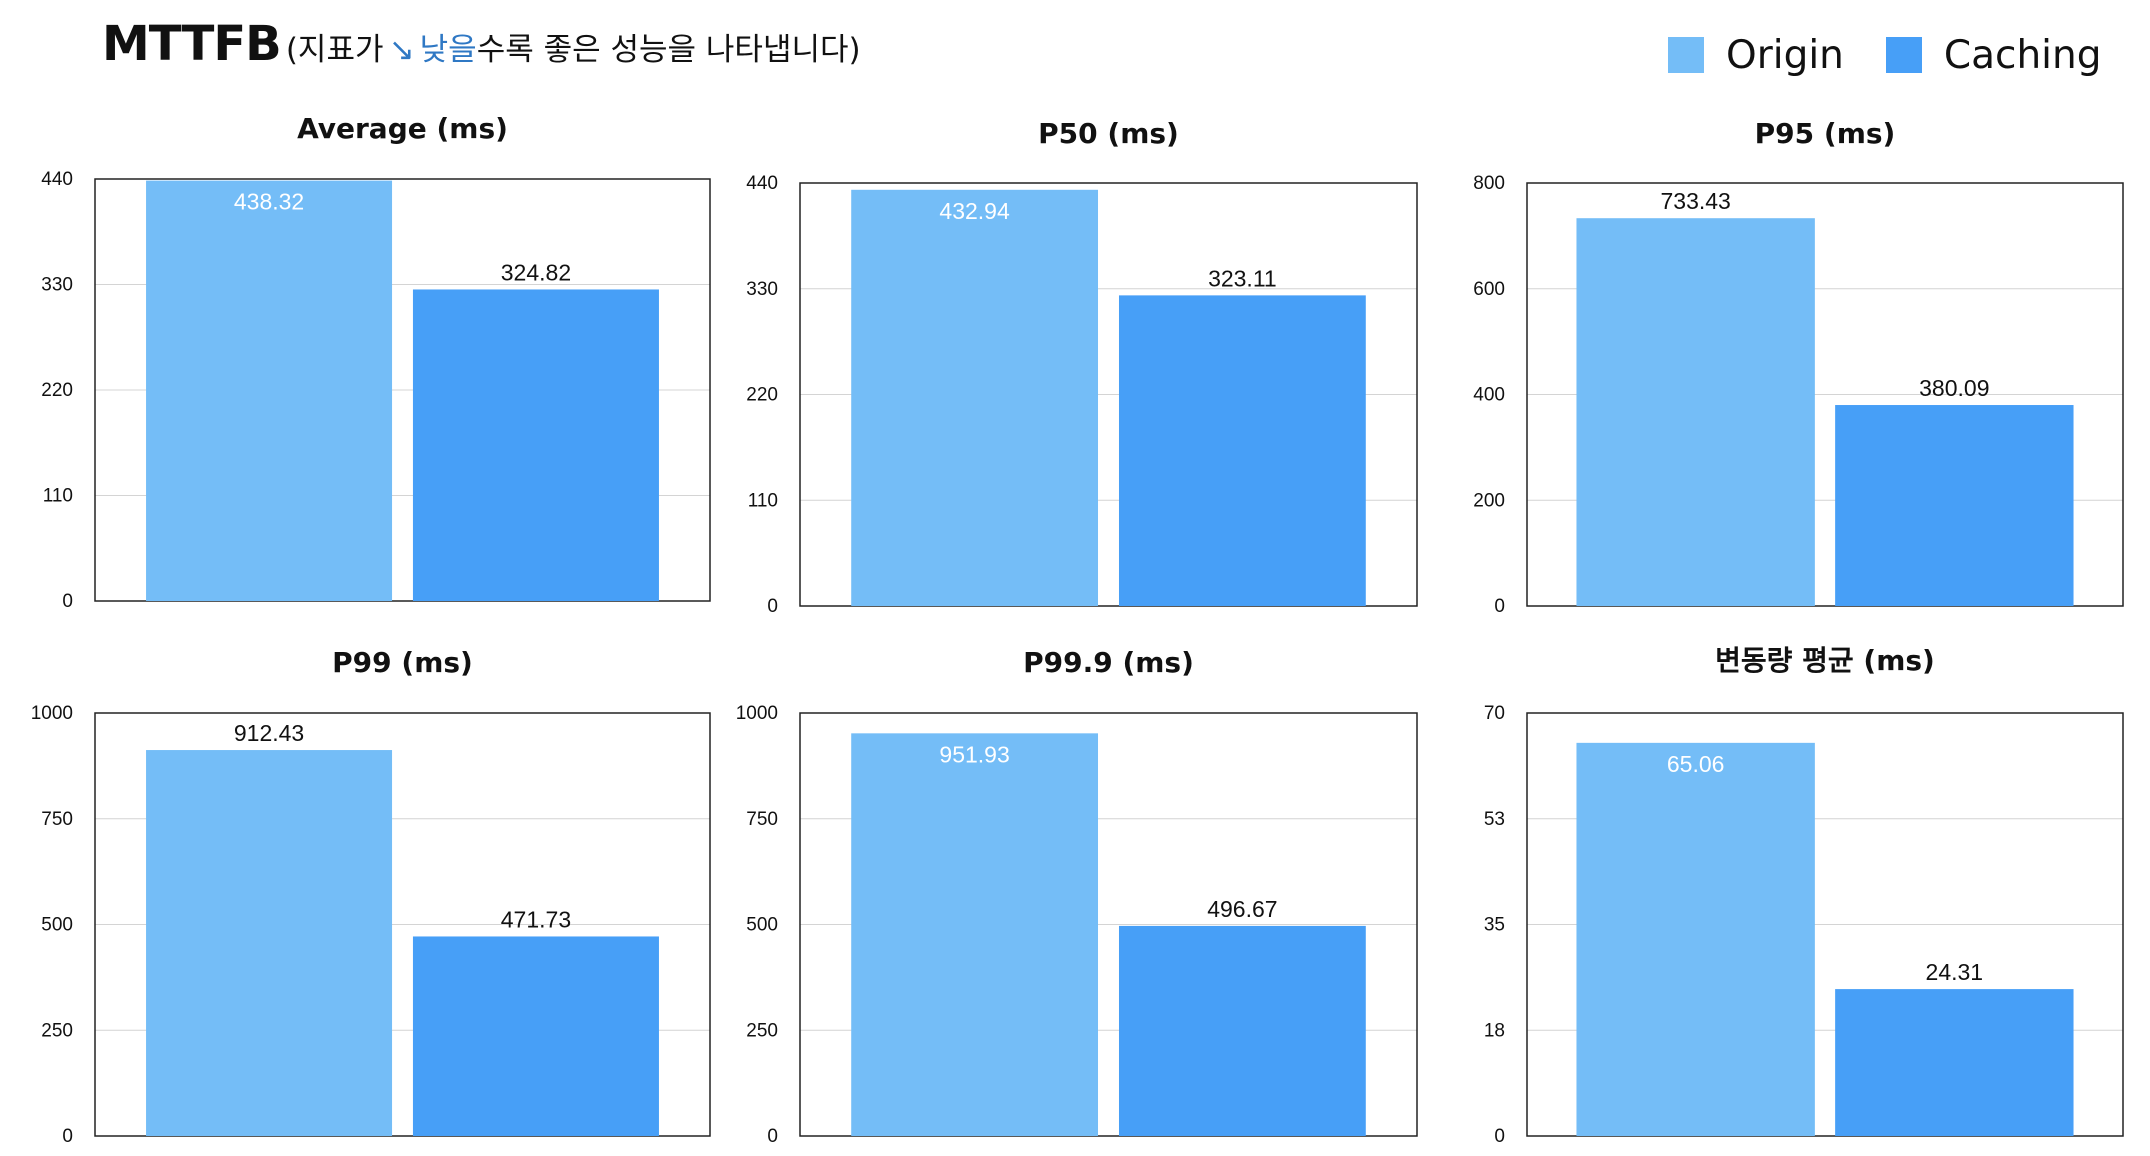 The image size is (2150, 1156). What do you see at coordinates (1686, 55) in the screenshot?
I see `legend-swatch-origin` at bounding box center [1686, 55].